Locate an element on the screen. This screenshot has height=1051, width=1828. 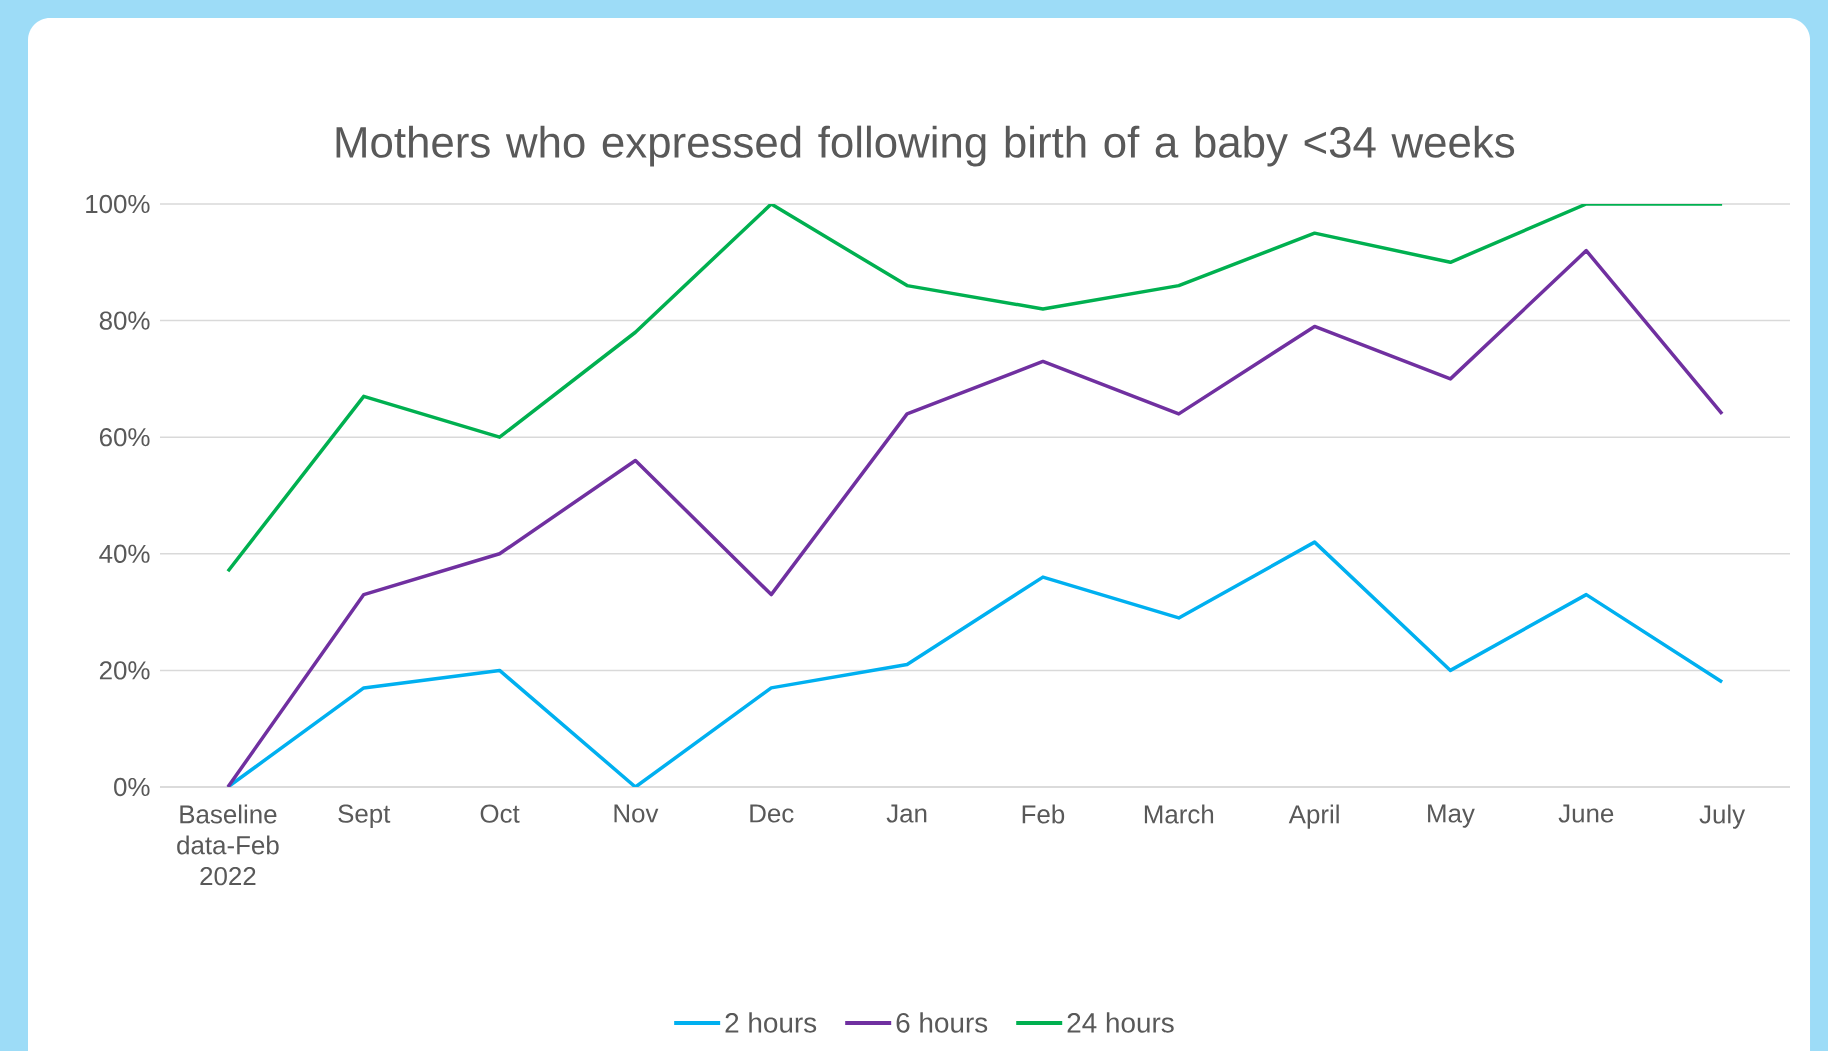
y-tick-label: 0% is located at coordinates (132, 787).